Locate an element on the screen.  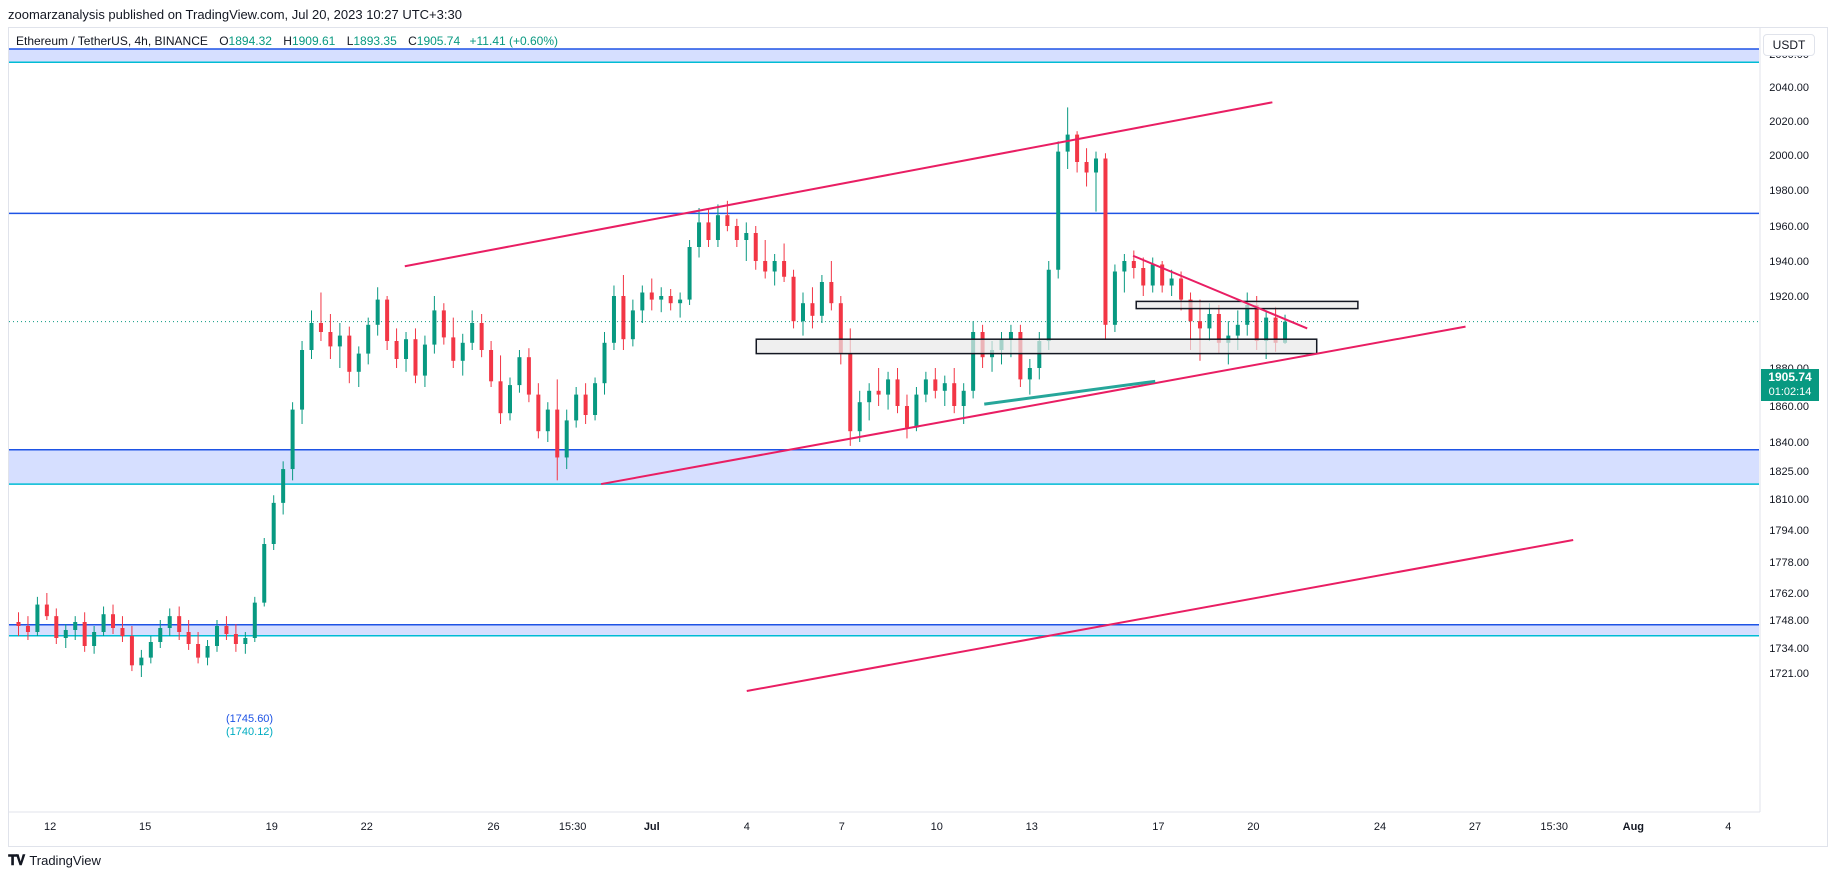
legend-symbol: Ethereum / TetherUS, 4h, BINANCE is located at coordinates (112, 41).